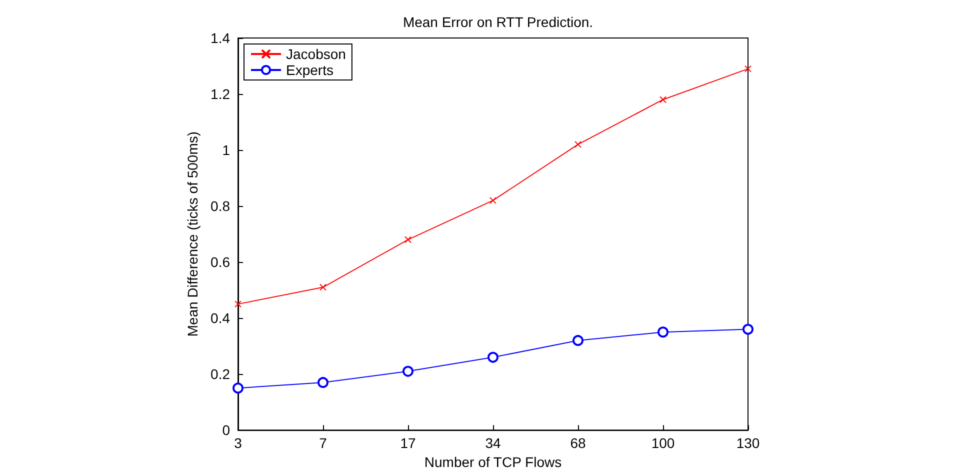 The width and height of the screenshot is (960, 474). Describe the element at coordinates (220, 262) in the screenshot. I see `y-tick-label: 0.6` at that location.